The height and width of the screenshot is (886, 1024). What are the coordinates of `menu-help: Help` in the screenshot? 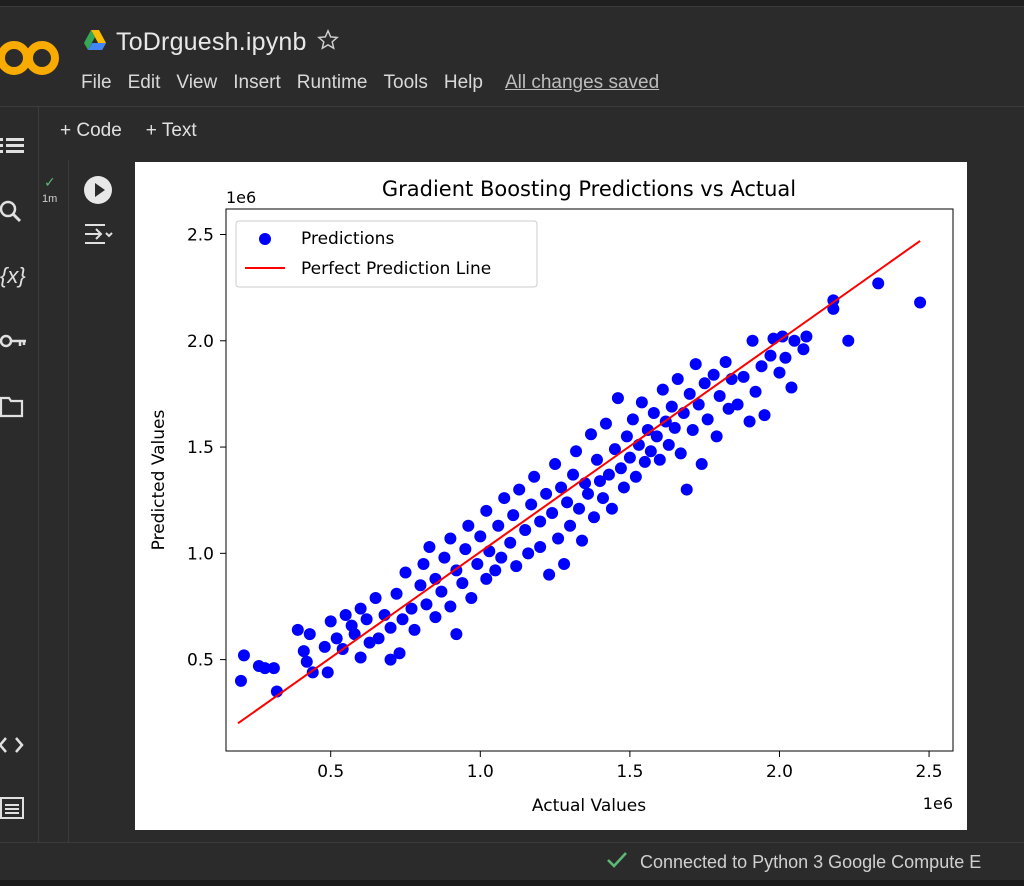 It's located at (463, 82).